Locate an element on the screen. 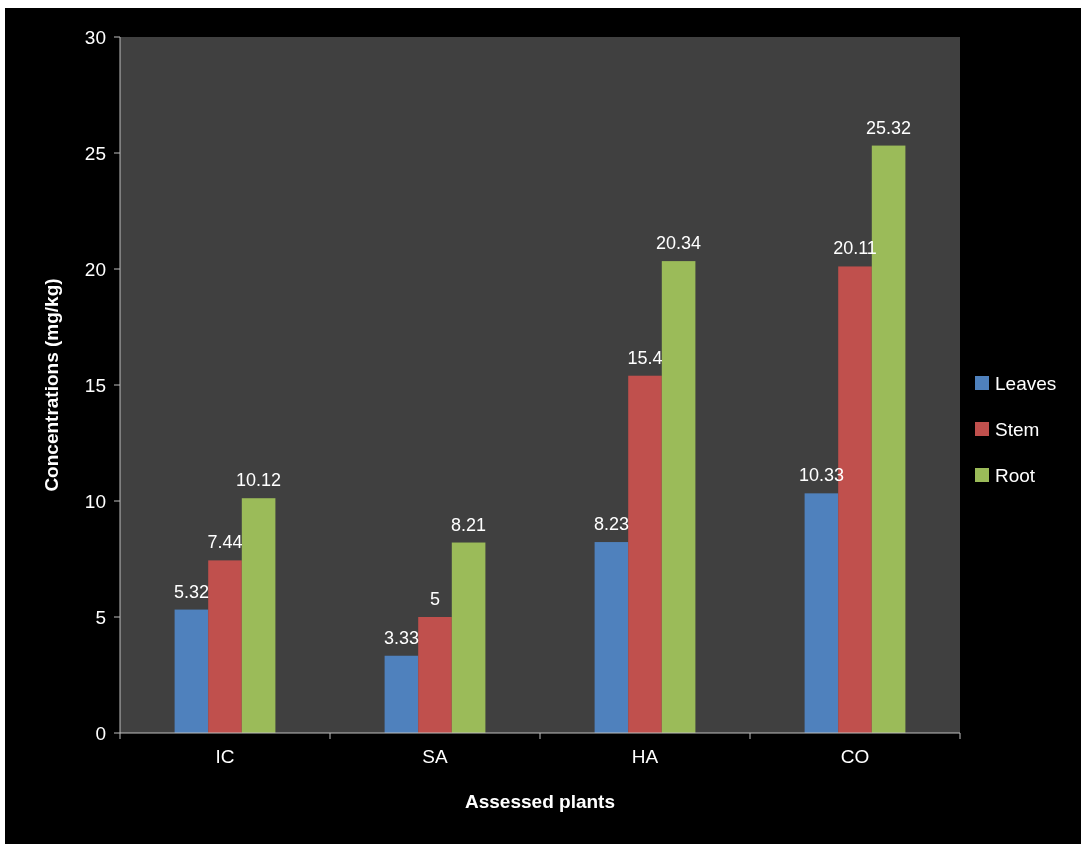 This screenshot has width=1081, height=844. legend-label: Leaves is located at coordinates (1026, 383).